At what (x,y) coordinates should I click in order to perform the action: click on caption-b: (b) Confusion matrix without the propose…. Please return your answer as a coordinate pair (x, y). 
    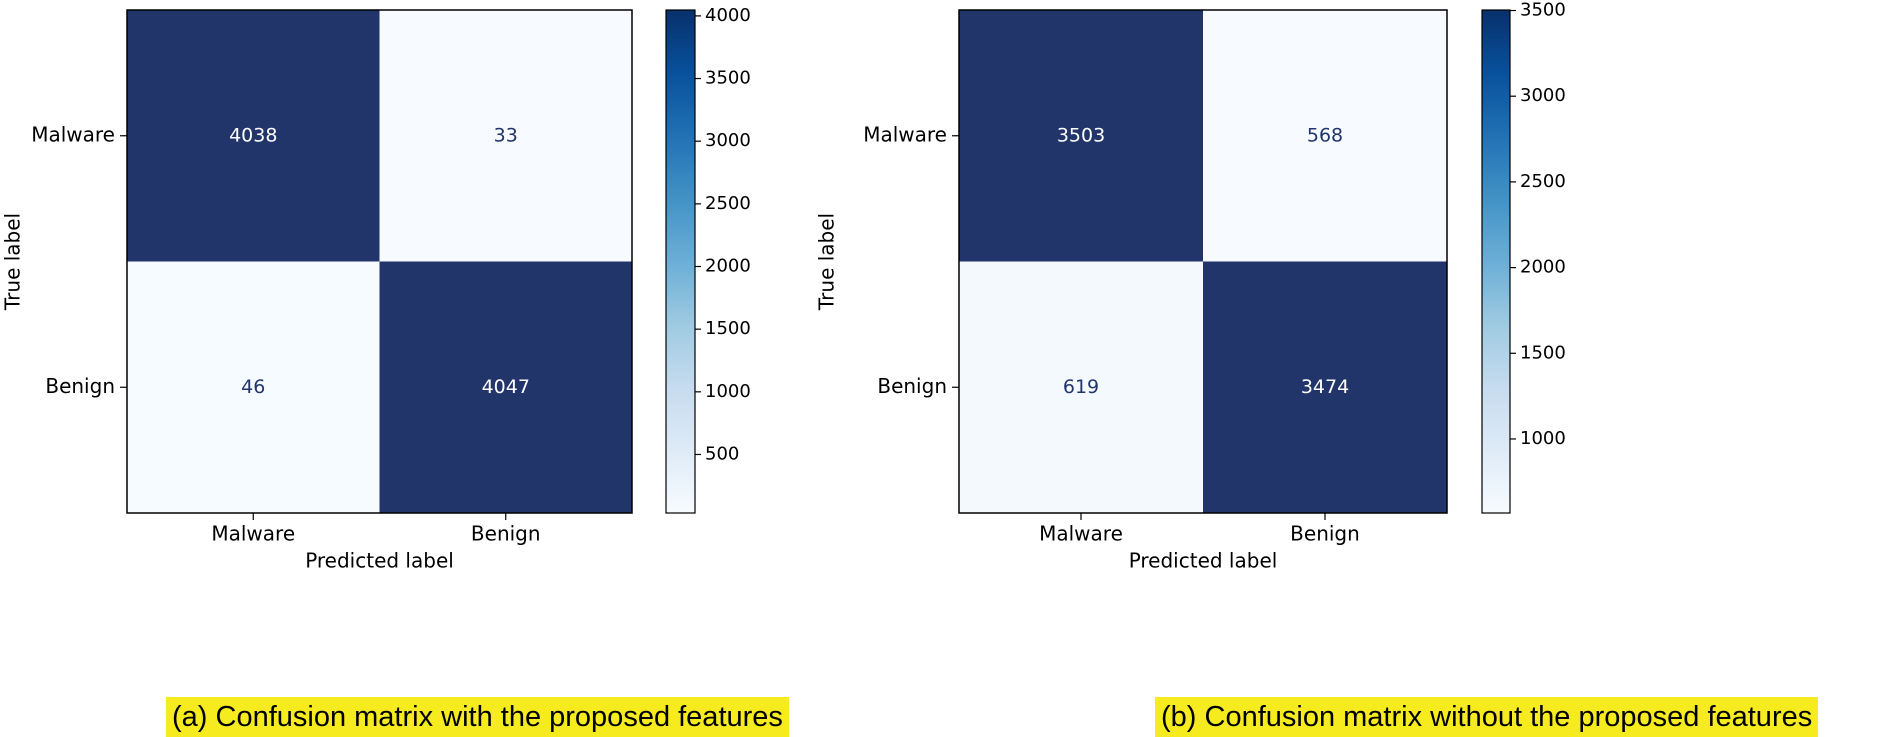
    Looking at the image, I should click on (1487, 717).